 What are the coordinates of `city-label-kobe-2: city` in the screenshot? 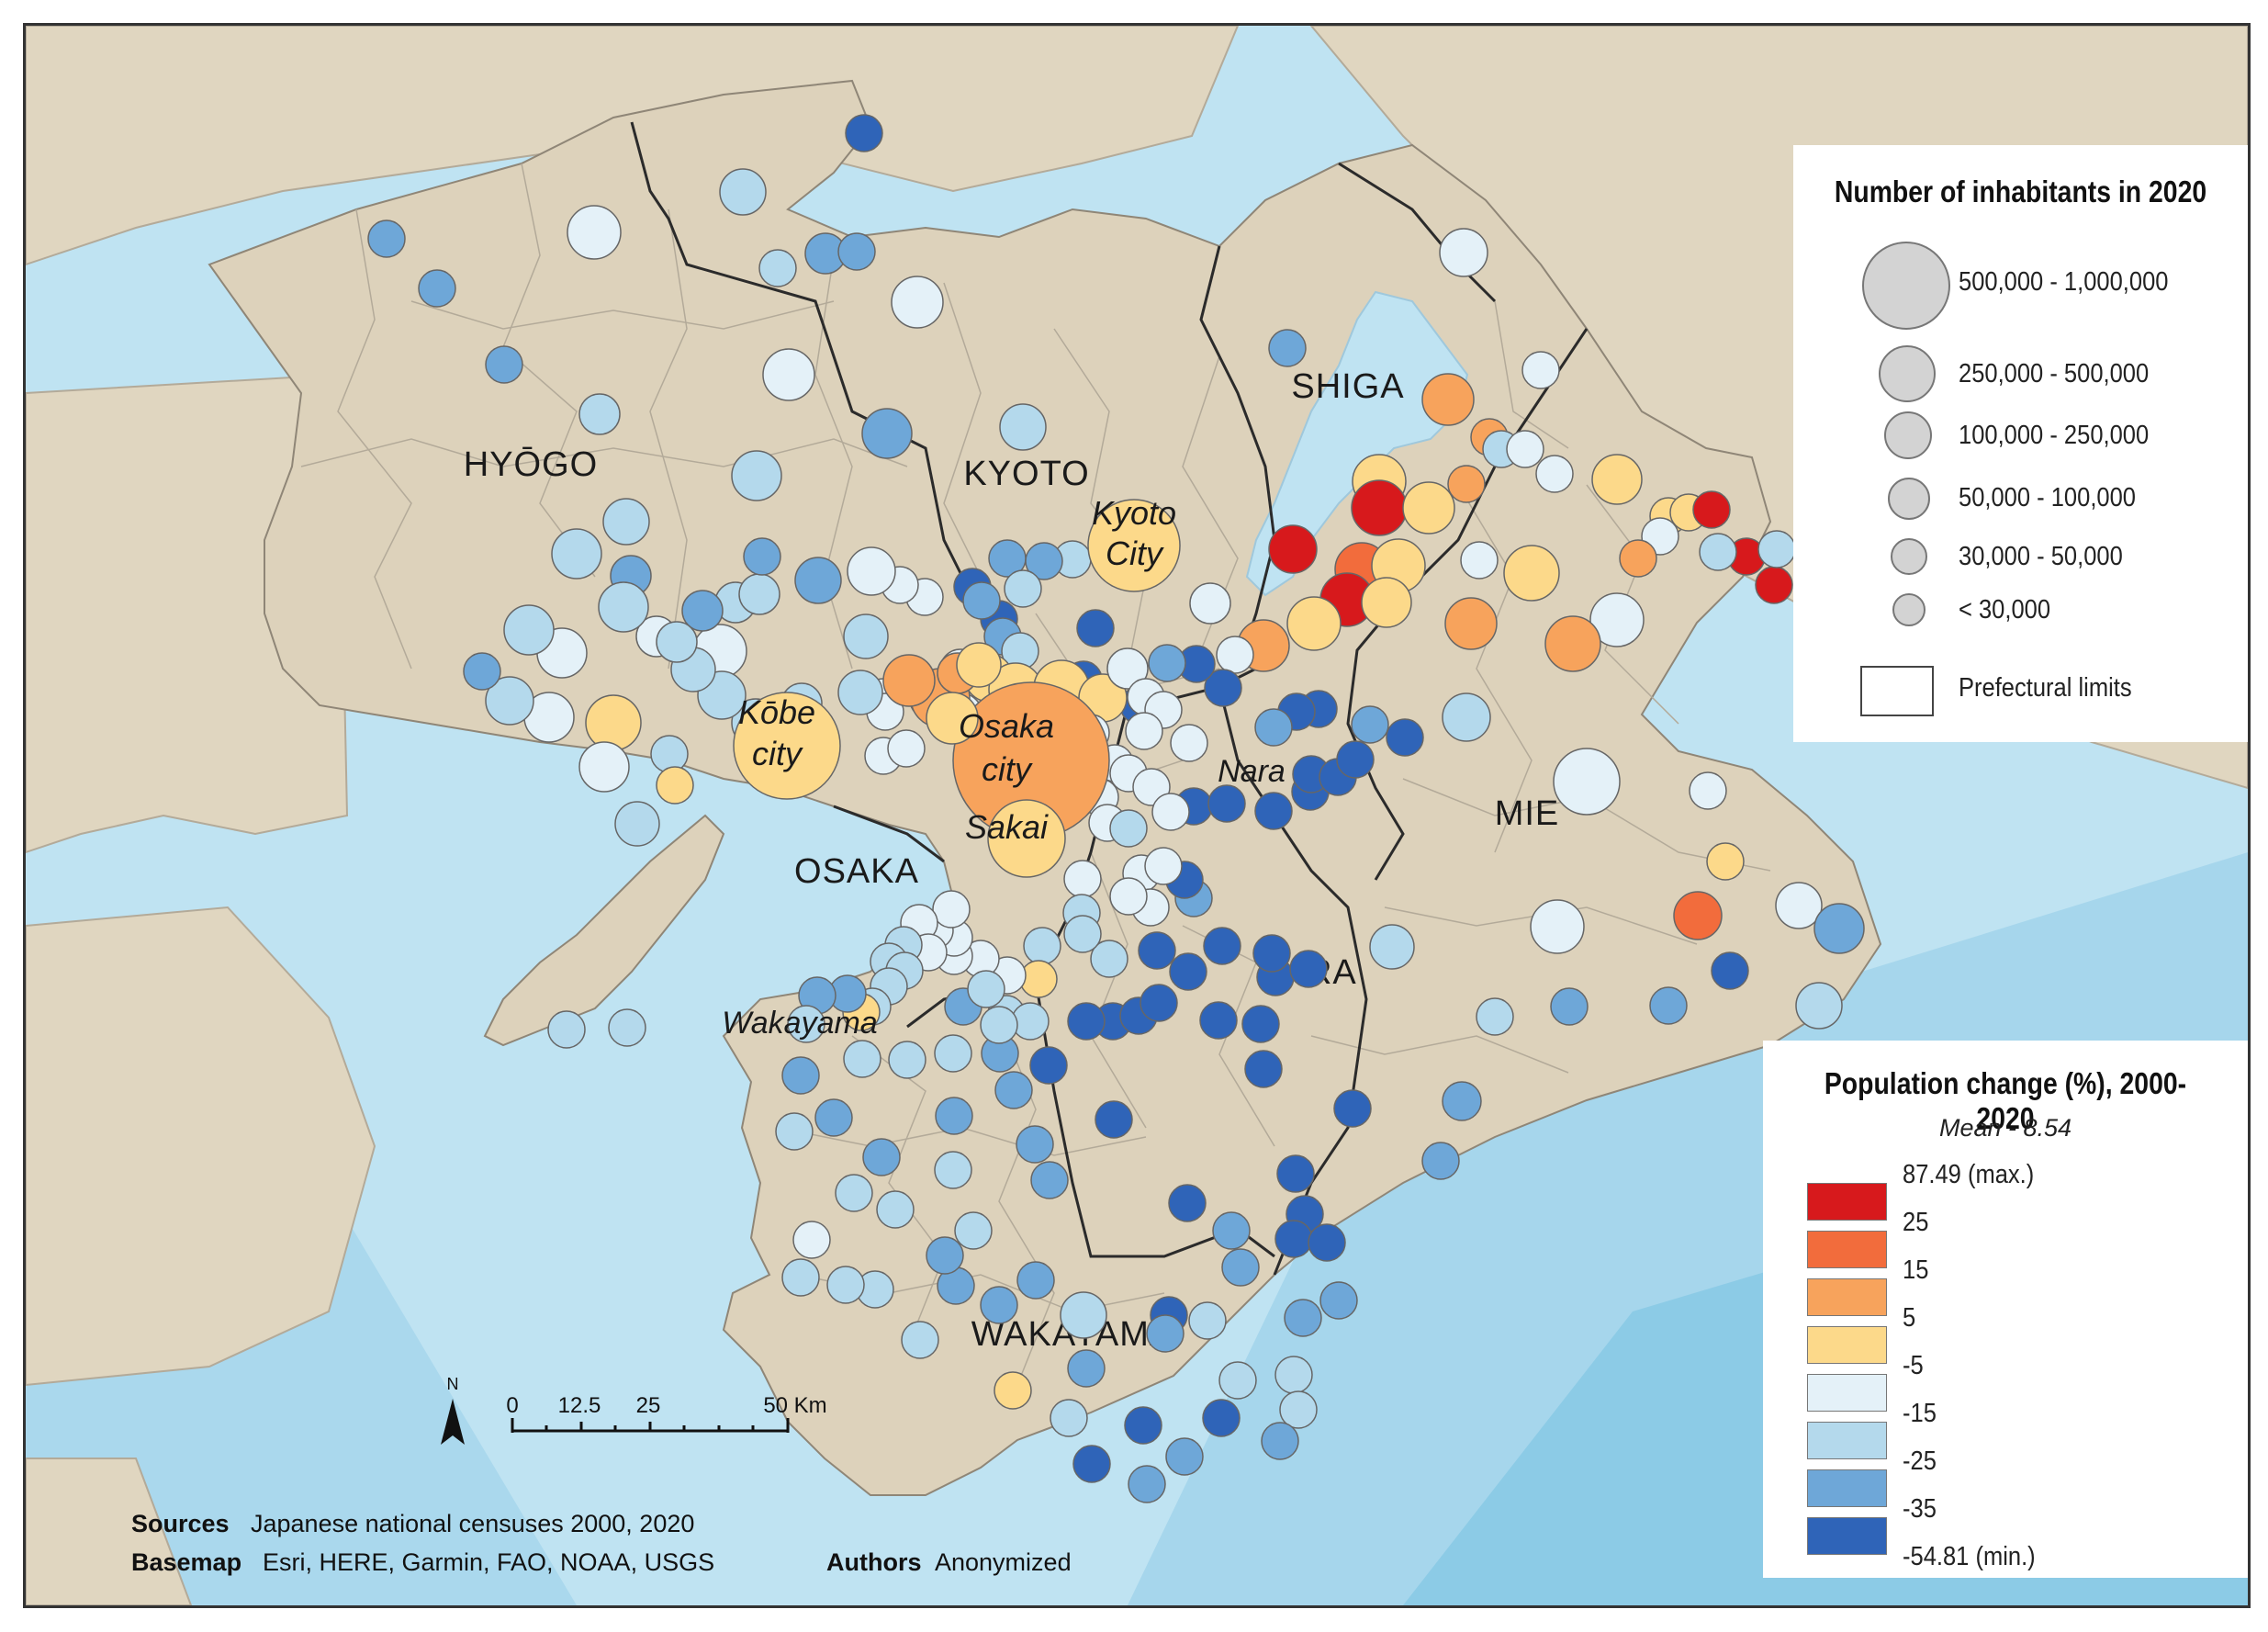 It's located at (778, 754).